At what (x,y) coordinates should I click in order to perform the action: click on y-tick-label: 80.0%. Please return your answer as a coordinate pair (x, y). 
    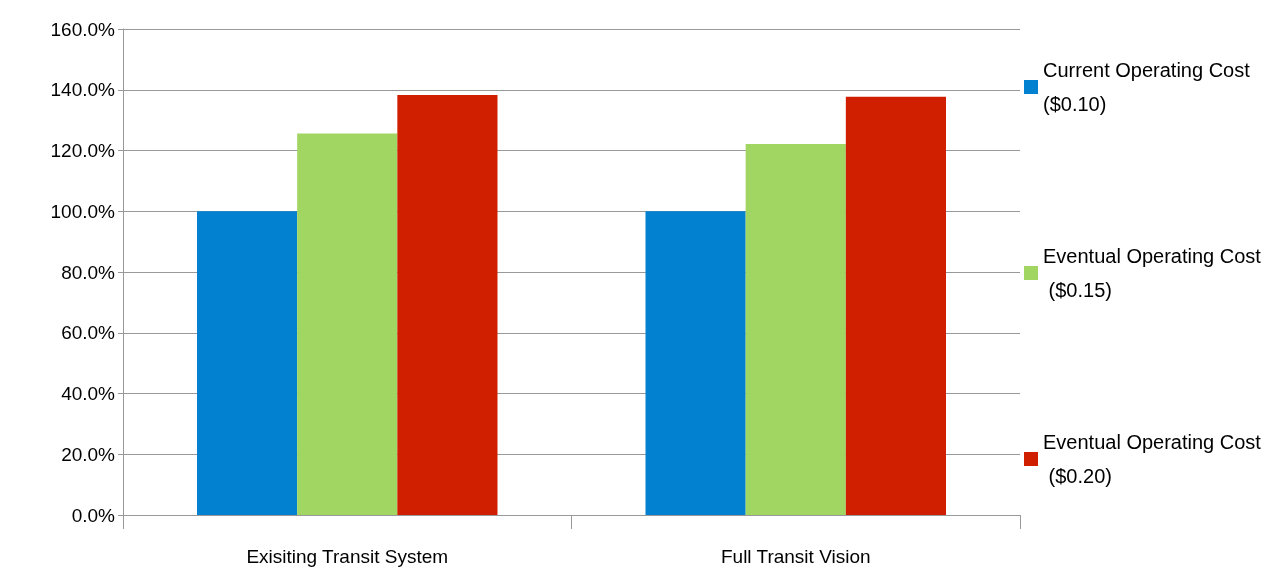
    Looking at the image, I should click on (88, 272).